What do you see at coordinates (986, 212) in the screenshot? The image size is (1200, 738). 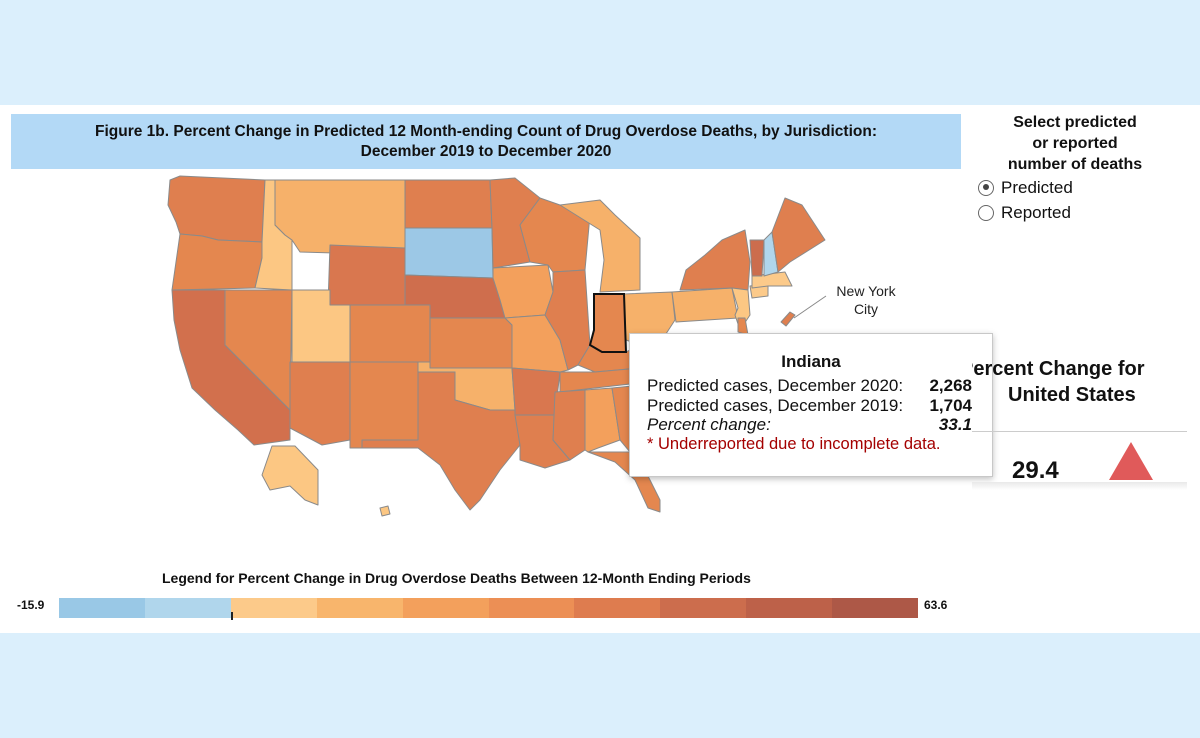 I see `radio-reported-icon` at bounding box center [986, 212].